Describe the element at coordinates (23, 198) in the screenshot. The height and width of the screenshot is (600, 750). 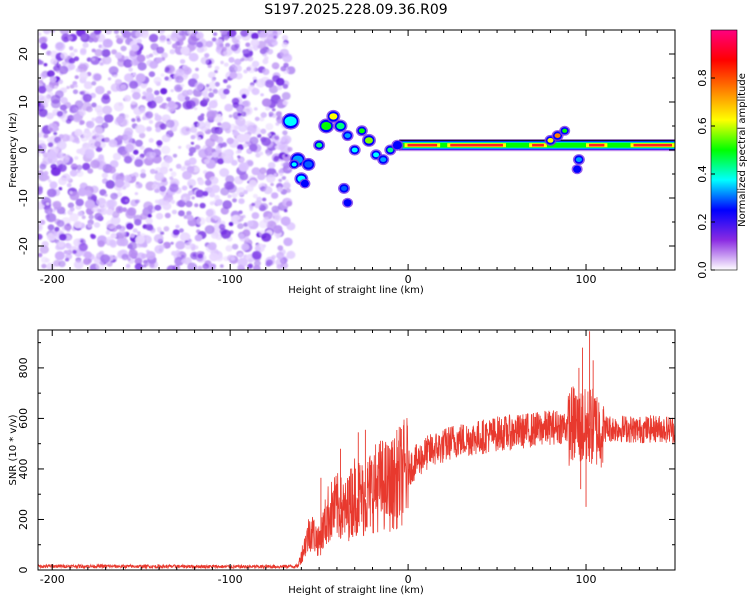
I see `spectrogram-ytick-label: -10` at that location.